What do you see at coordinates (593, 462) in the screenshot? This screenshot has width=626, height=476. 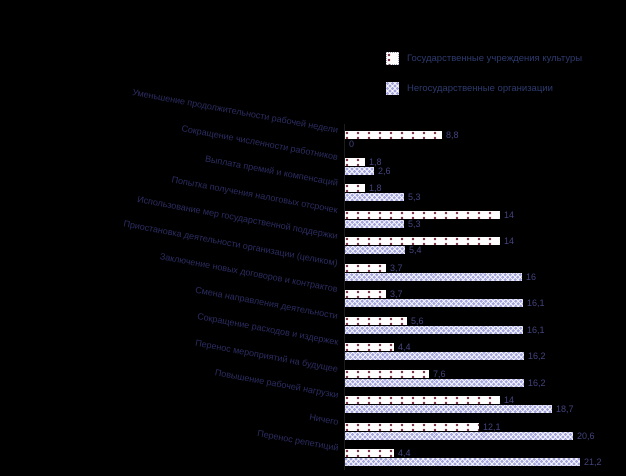 I see `value-label-series2: 21,2` at bounding box center [593, 462].